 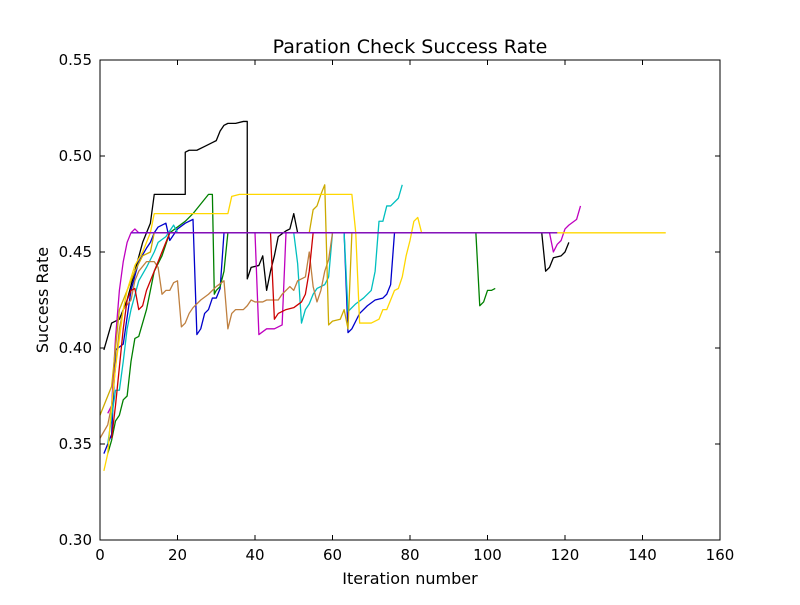 What do you see at coordinates (75, 348) in the screenshot?
I see `y-tick-label: 0.40` at bounding box center [75, 348].